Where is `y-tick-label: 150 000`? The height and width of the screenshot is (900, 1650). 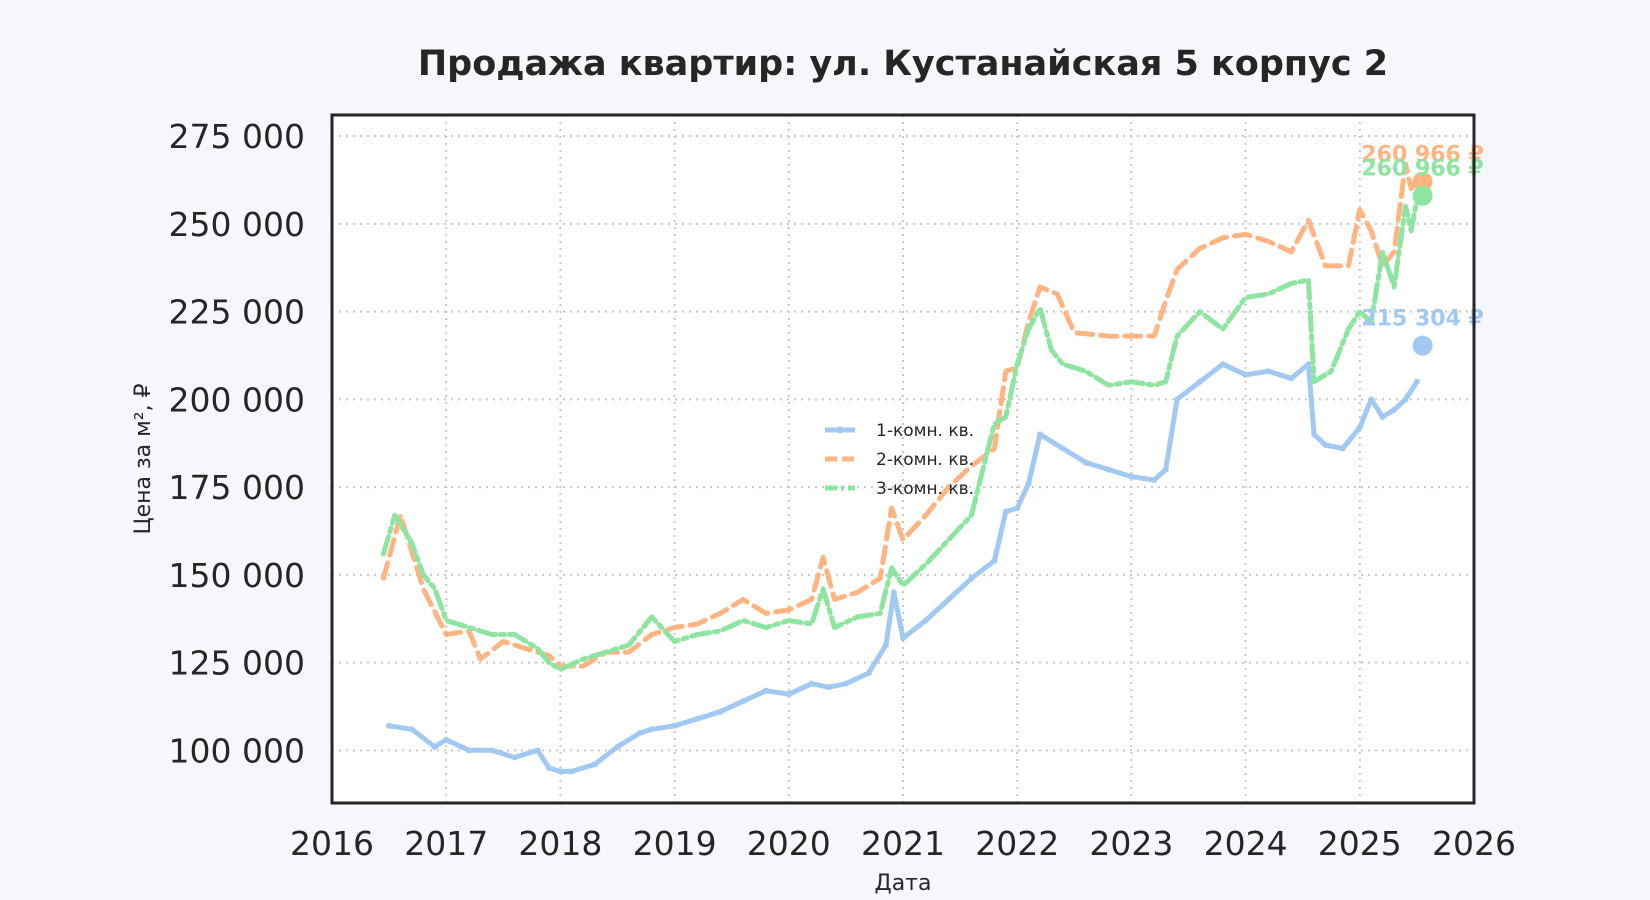
y-tick-label: 150 000 is located at coordinates (237, 575).